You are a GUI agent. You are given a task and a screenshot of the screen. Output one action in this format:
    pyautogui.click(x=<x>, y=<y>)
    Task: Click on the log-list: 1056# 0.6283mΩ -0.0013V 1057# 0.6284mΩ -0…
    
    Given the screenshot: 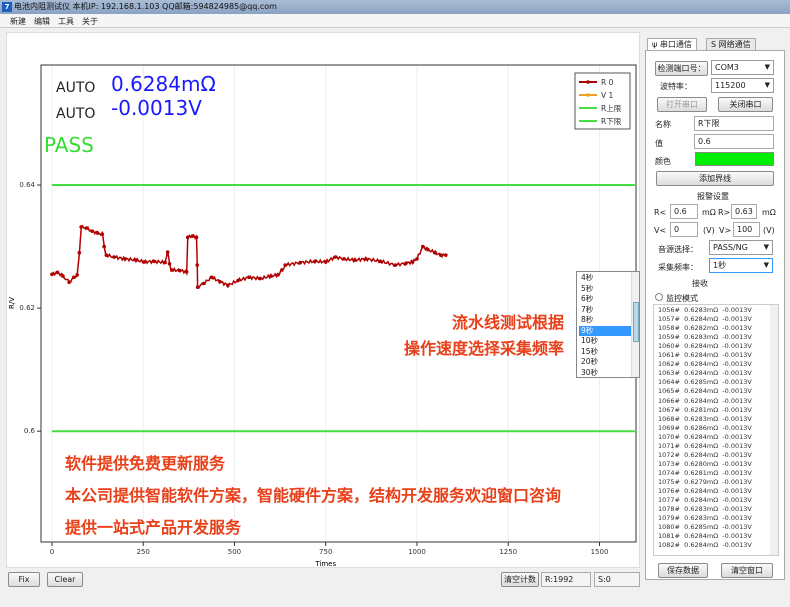 What is the action you would take?
    pyautogui.click(x=716, y=430)
    